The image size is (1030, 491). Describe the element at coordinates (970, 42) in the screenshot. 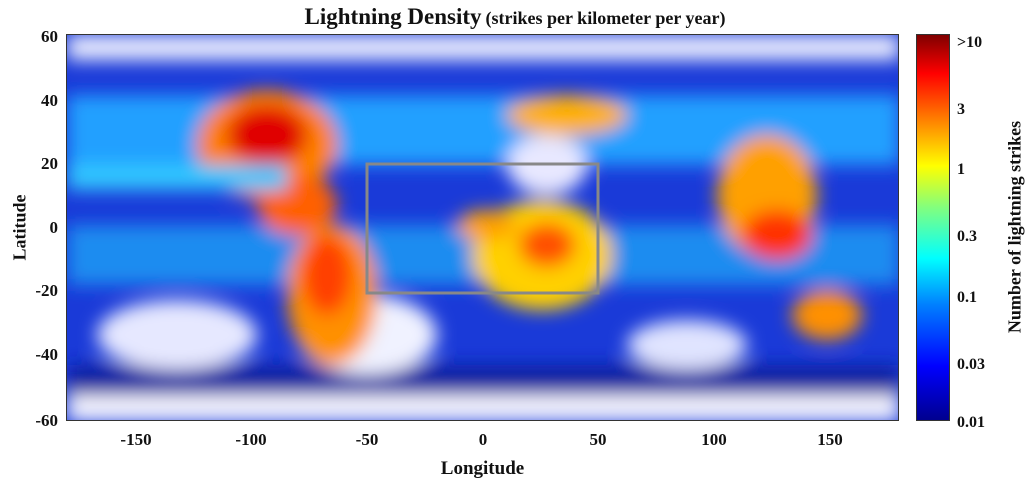

I see `colorbar-tick-10: >10` at that location.